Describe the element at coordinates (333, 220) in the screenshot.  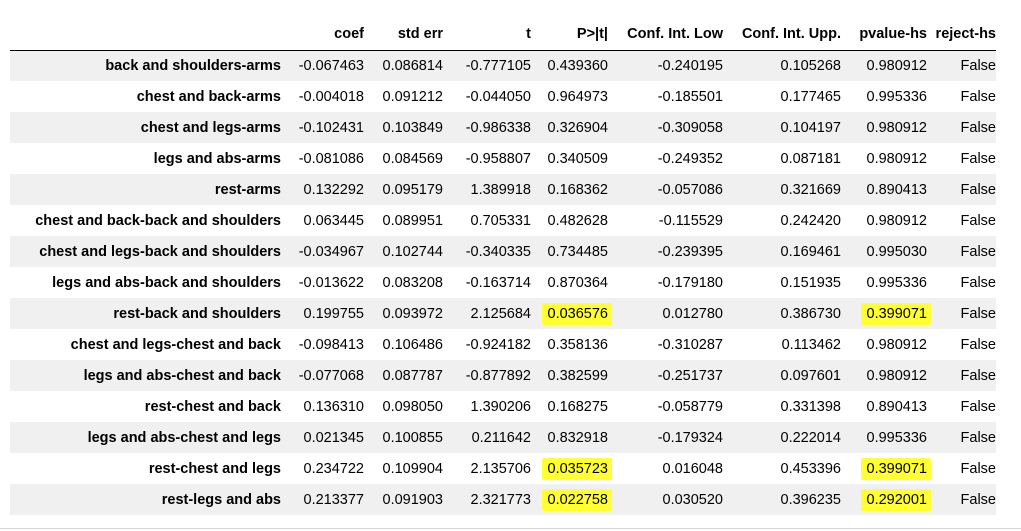
I see `coef-cell: 0.063445` at that location.